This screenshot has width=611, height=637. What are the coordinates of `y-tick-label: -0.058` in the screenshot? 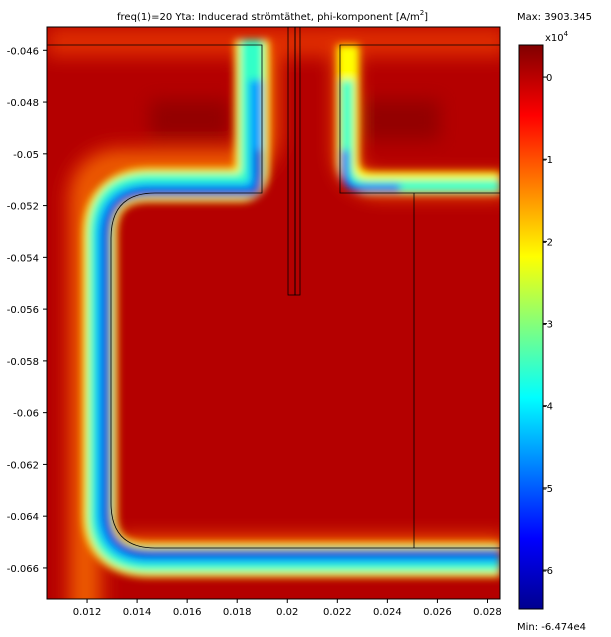 It's located at (23, 362).